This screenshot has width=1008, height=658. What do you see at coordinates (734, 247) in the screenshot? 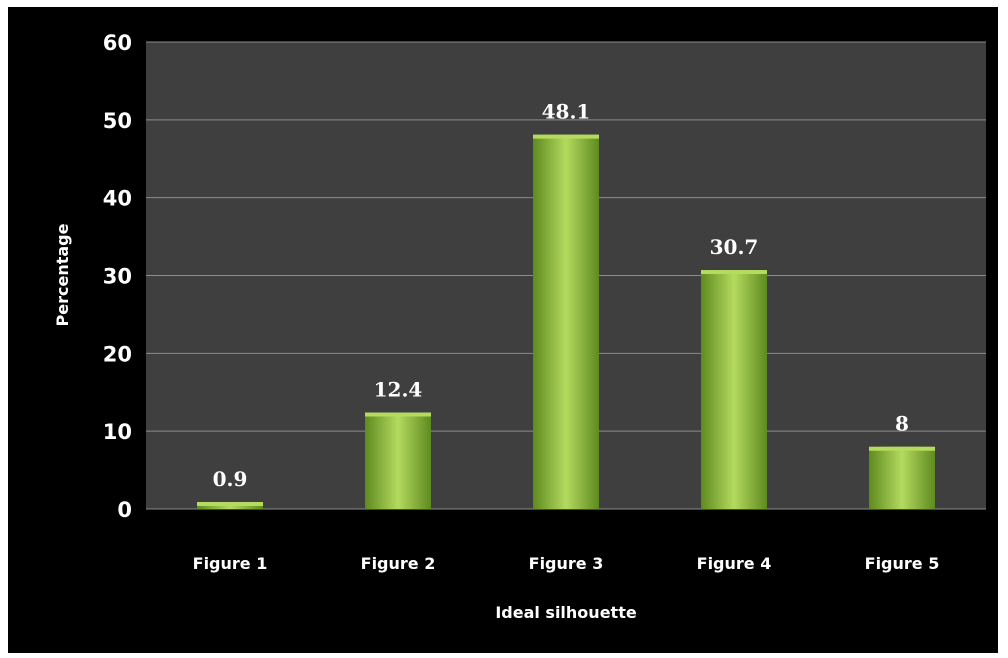
I see `data-label: 30.7` at bounding box center [734, 247].